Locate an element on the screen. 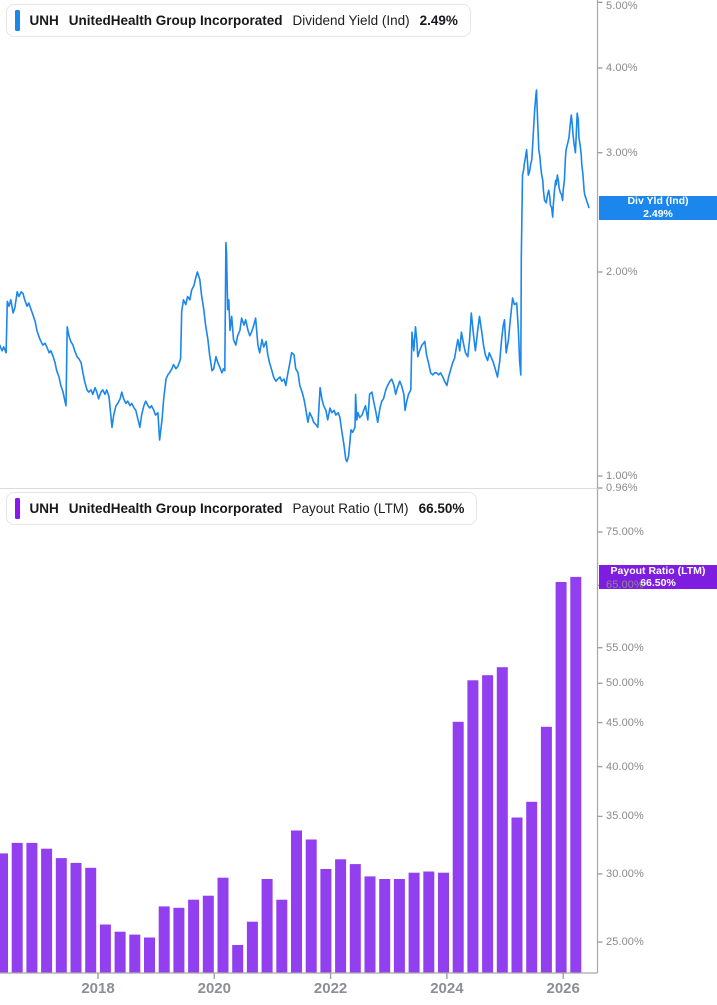 The image size is (717, 1005). bar-2021-Q3 is located at coordinates (311, 906).